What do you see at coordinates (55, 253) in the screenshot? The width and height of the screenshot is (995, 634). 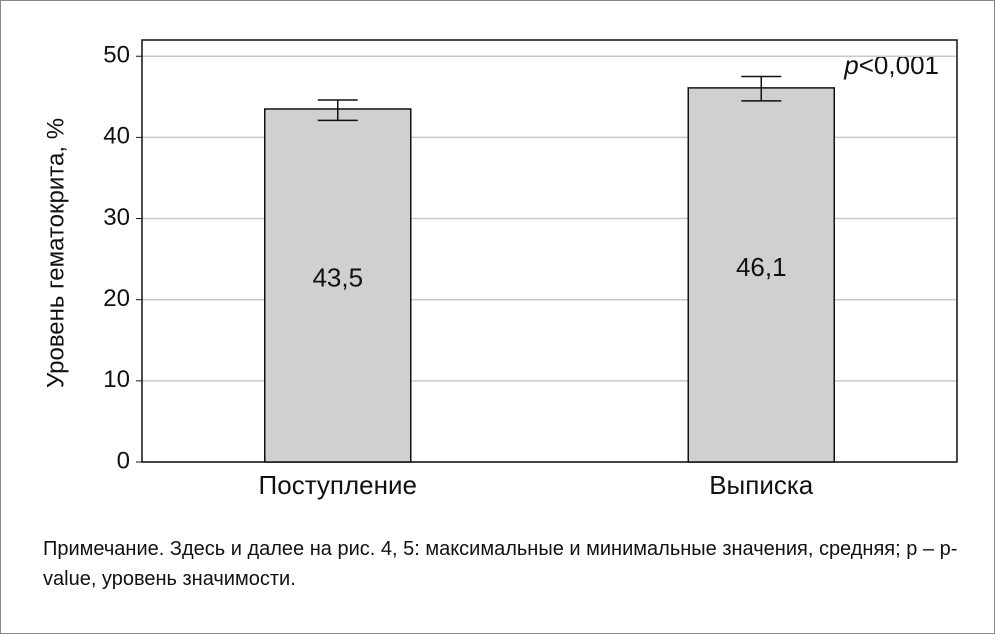 I see `y-axis-label: Уровень гематокрита, %` at bounding box center [55, 253].